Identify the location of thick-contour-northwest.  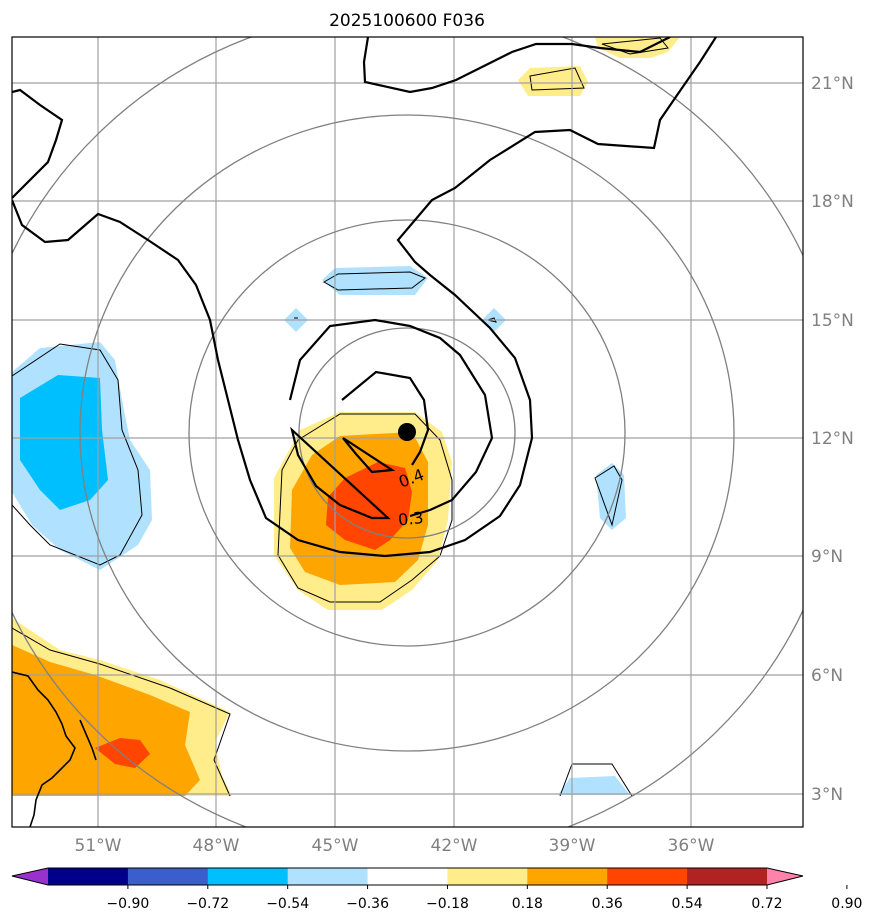
(38, 143).